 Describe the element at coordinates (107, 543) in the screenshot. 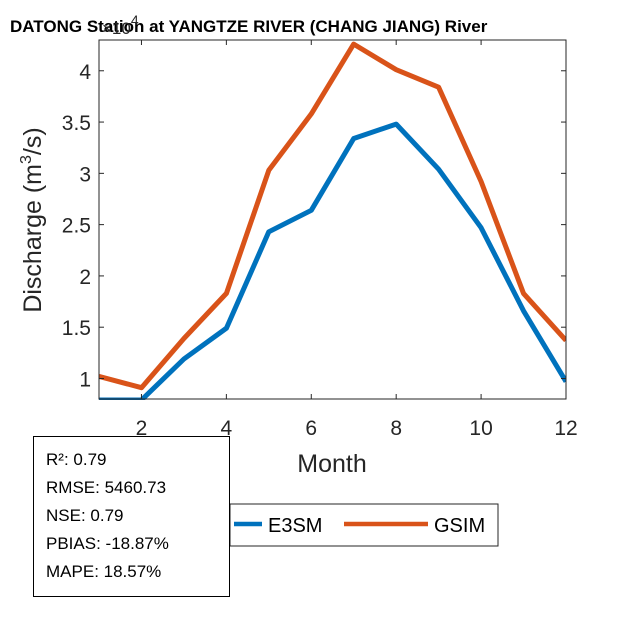

I see `stat-pbias: PBIAS: -18.87%` at that location.